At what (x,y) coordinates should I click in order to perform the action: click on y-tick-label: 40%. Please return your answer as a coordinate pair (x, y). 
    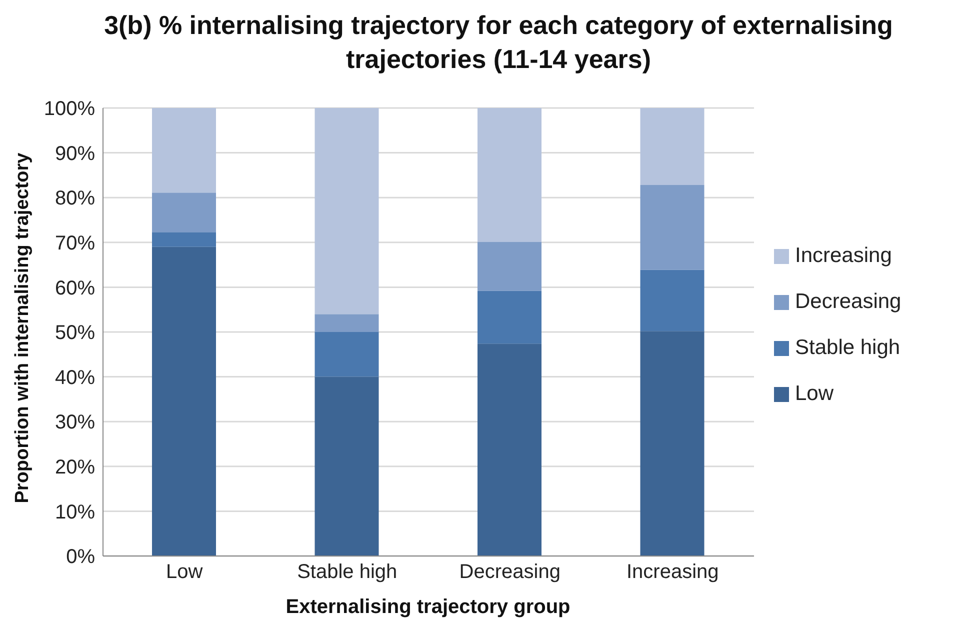
    Looking at the image, I should click on (75, 377).